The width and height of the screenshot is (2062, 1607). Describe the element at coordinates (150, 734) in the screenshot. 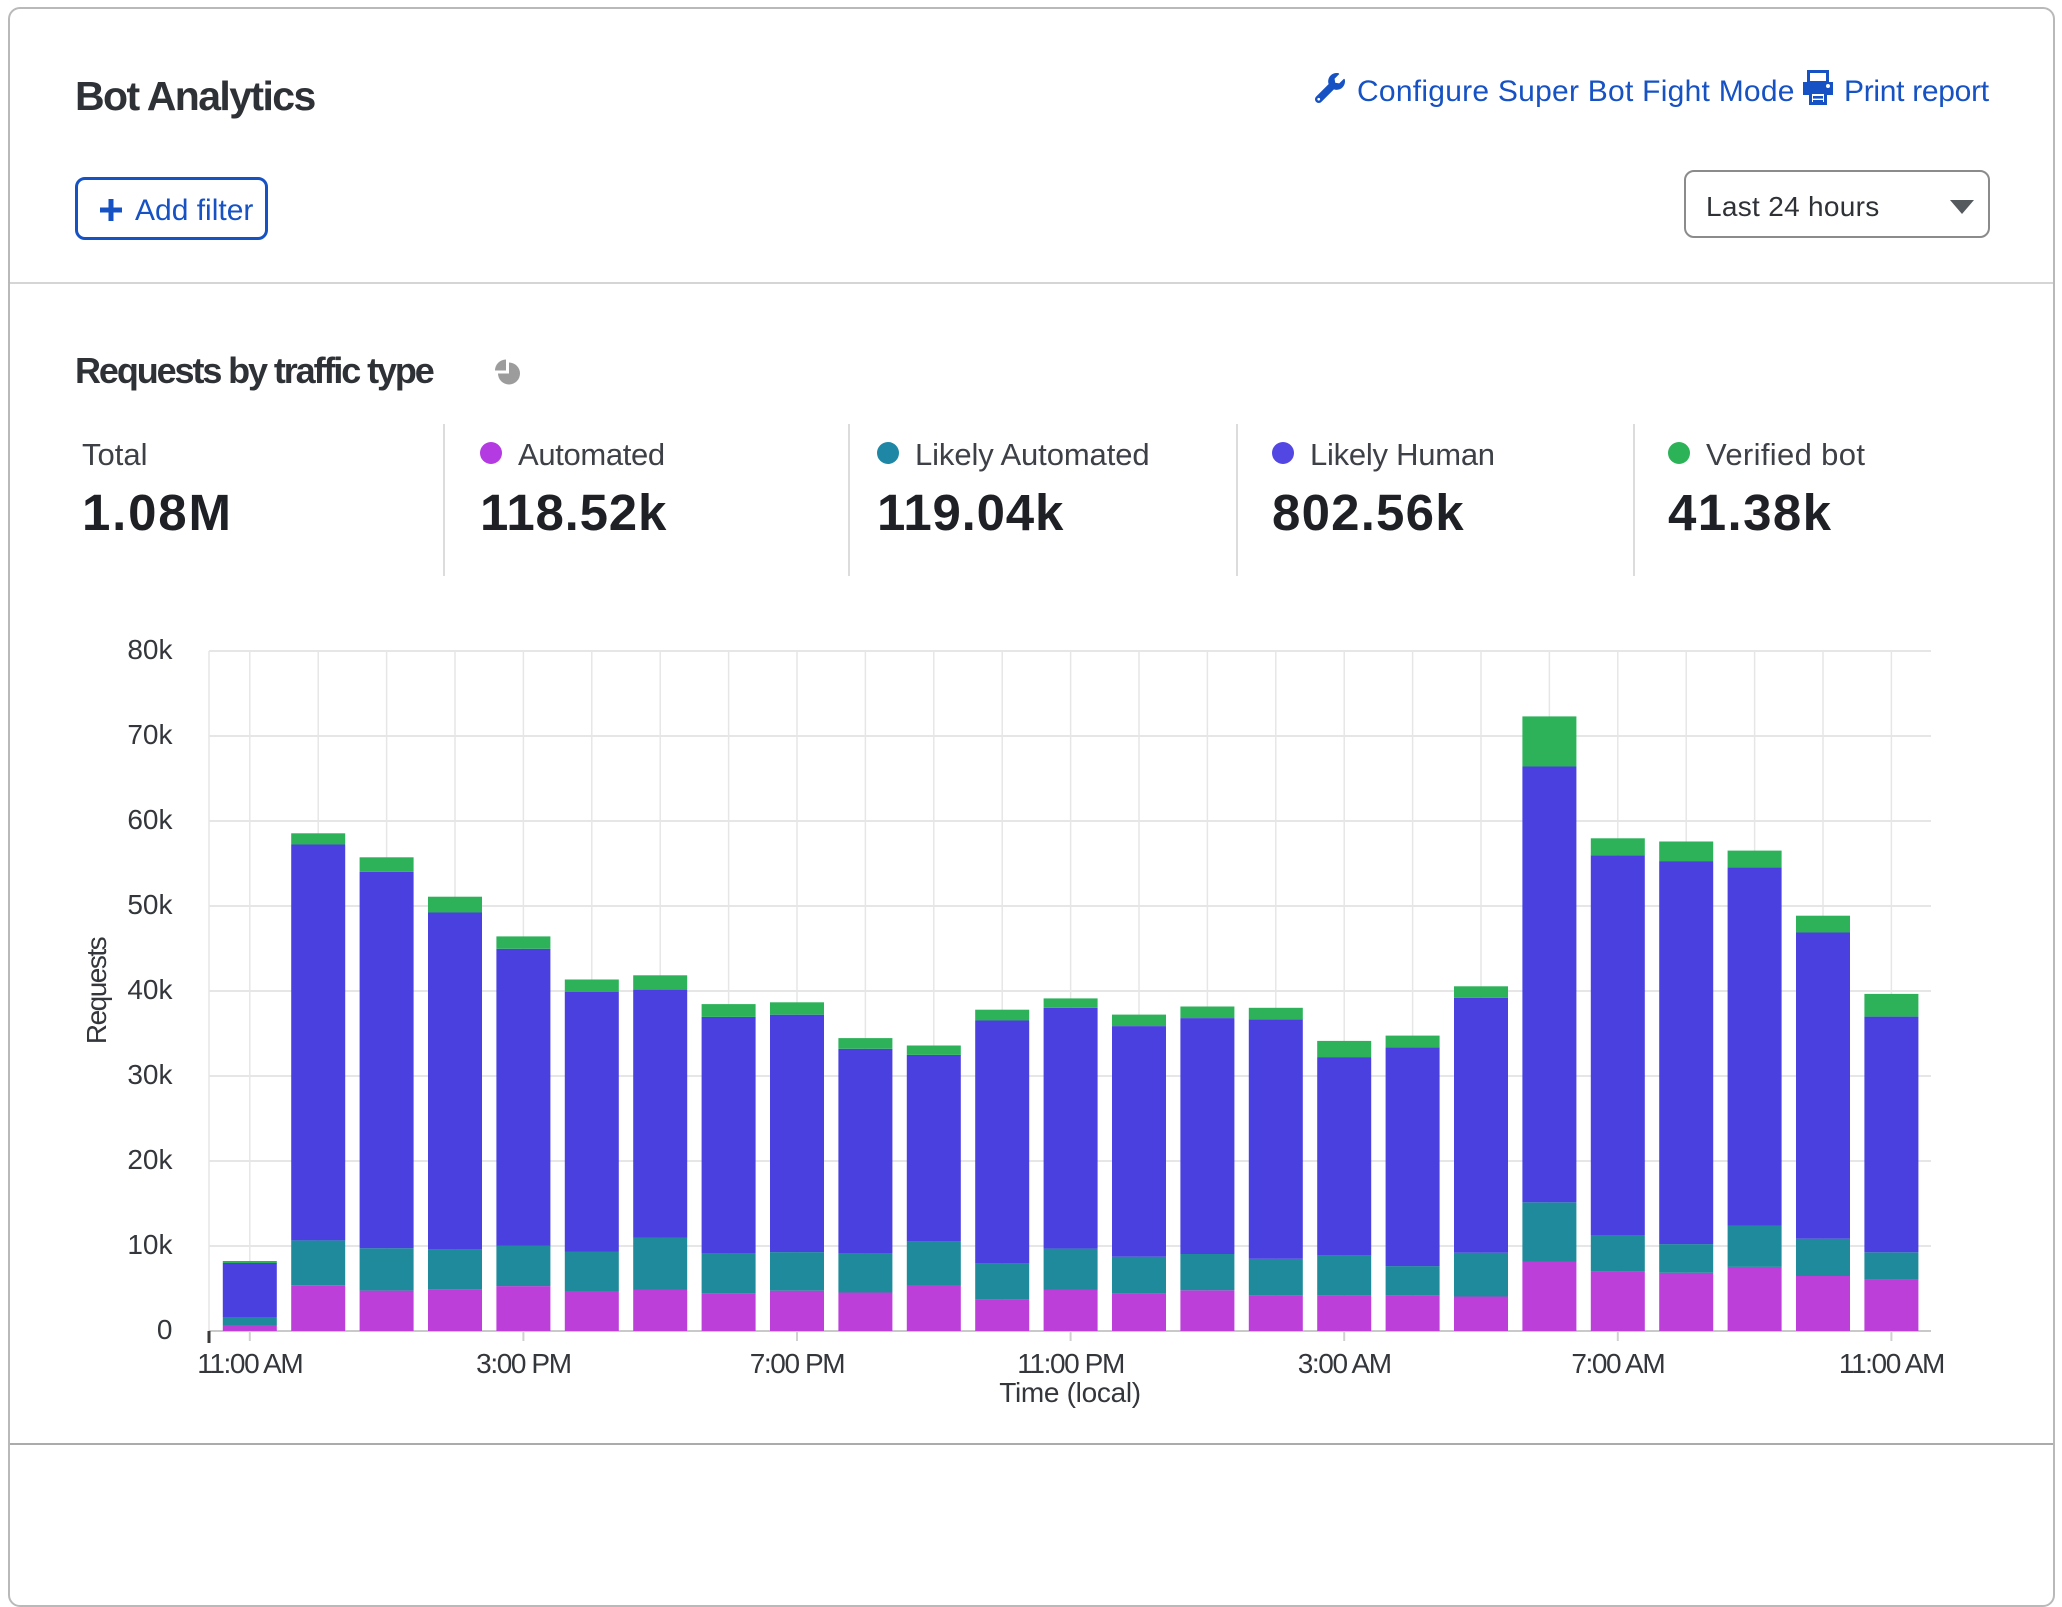

I see `svg-text: 70k` at that location.